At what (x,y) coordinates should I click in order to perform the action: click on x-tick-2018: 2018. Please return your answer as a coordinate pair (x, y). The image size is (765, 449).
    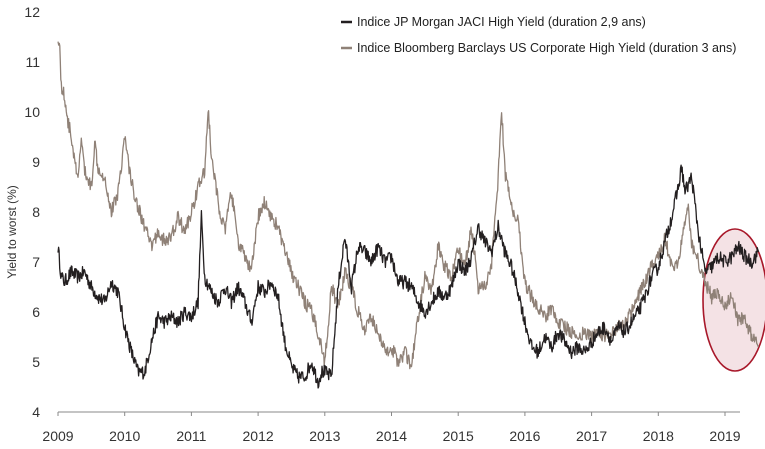
    Looking at the image, I should click on (658, 436).